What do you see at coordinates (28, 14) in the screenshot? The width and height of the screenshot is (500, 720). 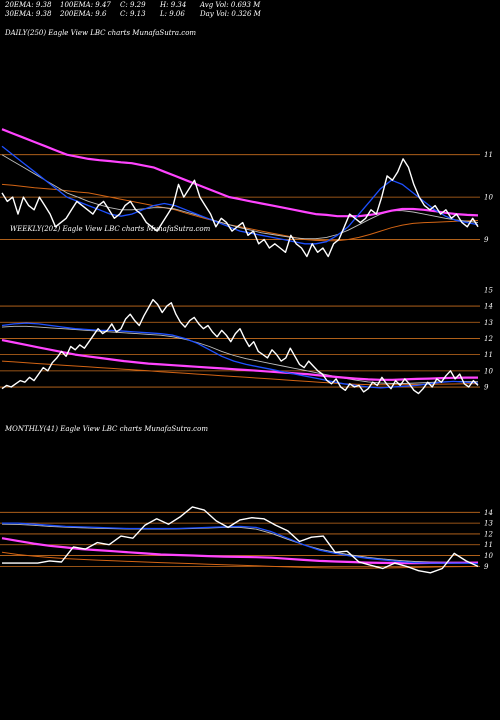 I see `stat-ema30: 30EMA: 9.38` at bounding box center [28, 14].